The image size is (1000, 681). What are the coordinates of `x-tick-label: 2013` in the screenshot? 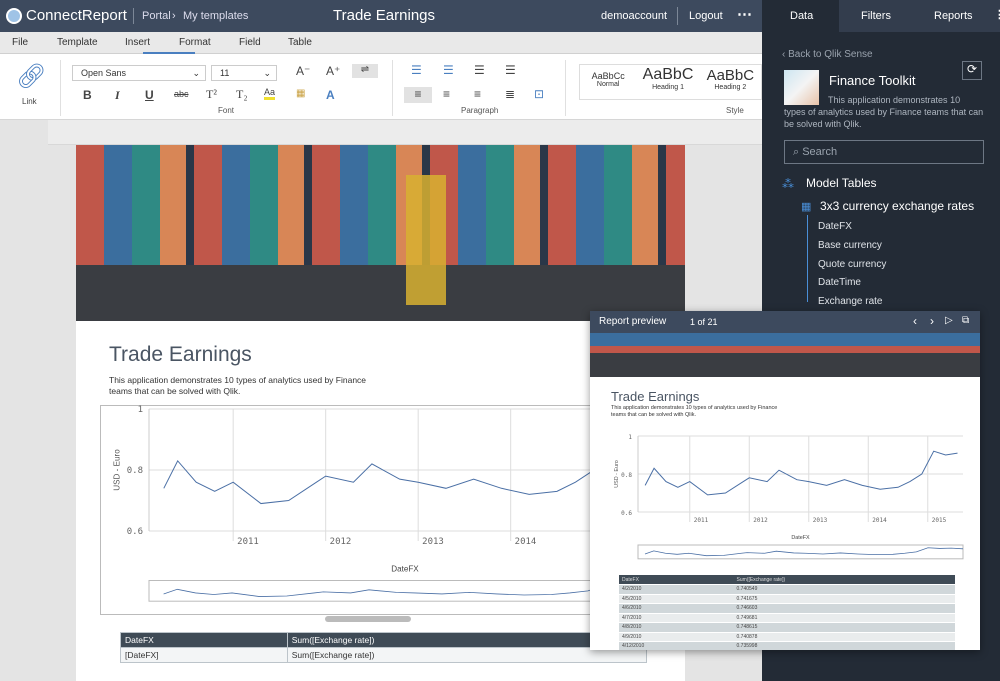 It's located at (820, 520).